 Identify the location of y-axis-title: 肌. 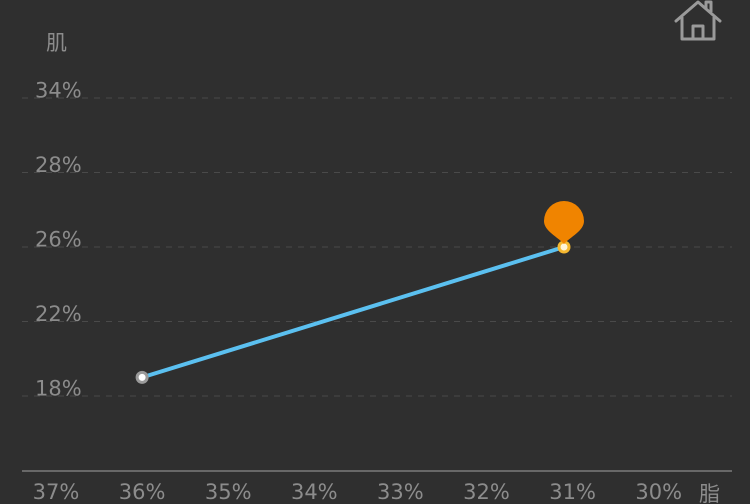
(56, 43).